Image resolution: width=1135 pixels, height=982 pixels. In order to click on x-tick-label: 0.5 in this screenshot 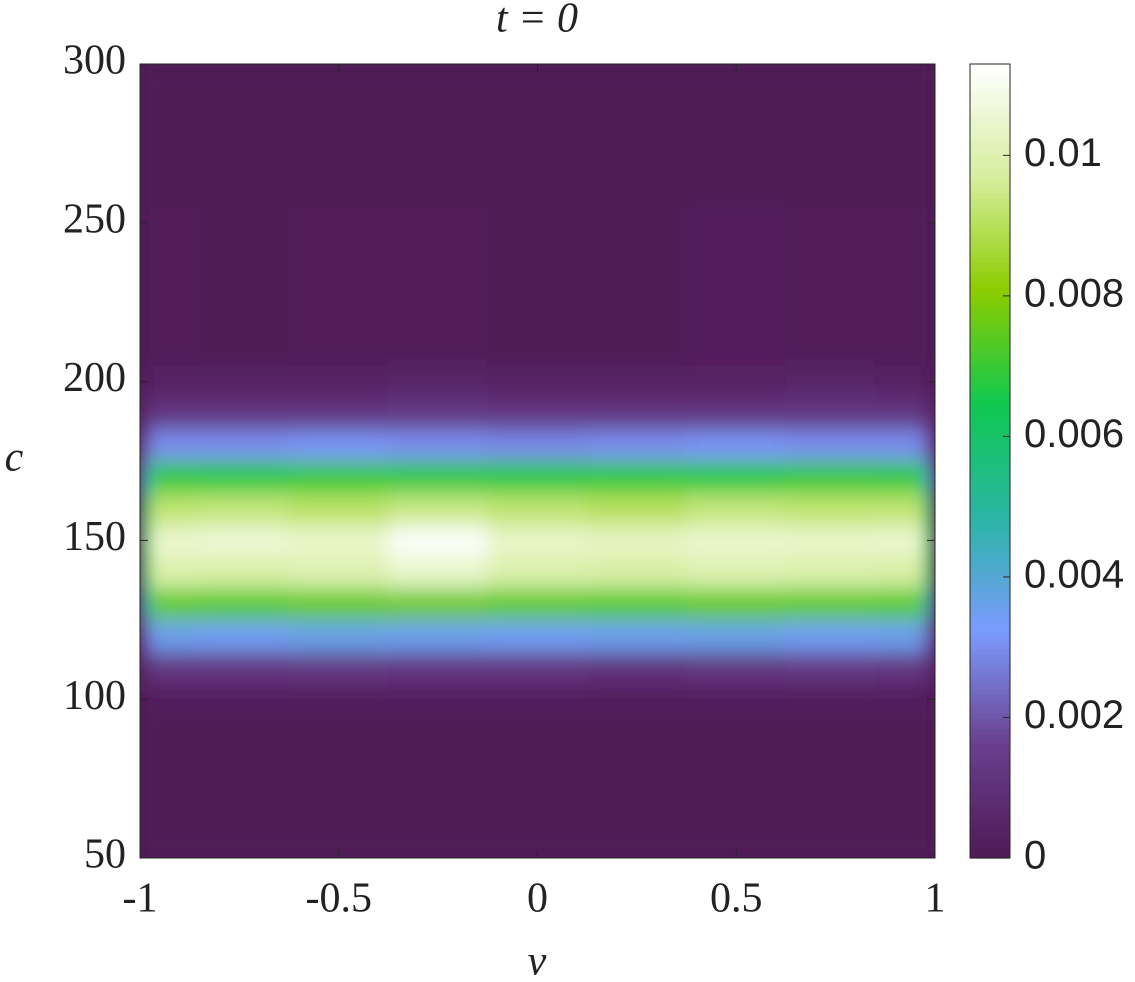, I will do `click(736, 899)`.